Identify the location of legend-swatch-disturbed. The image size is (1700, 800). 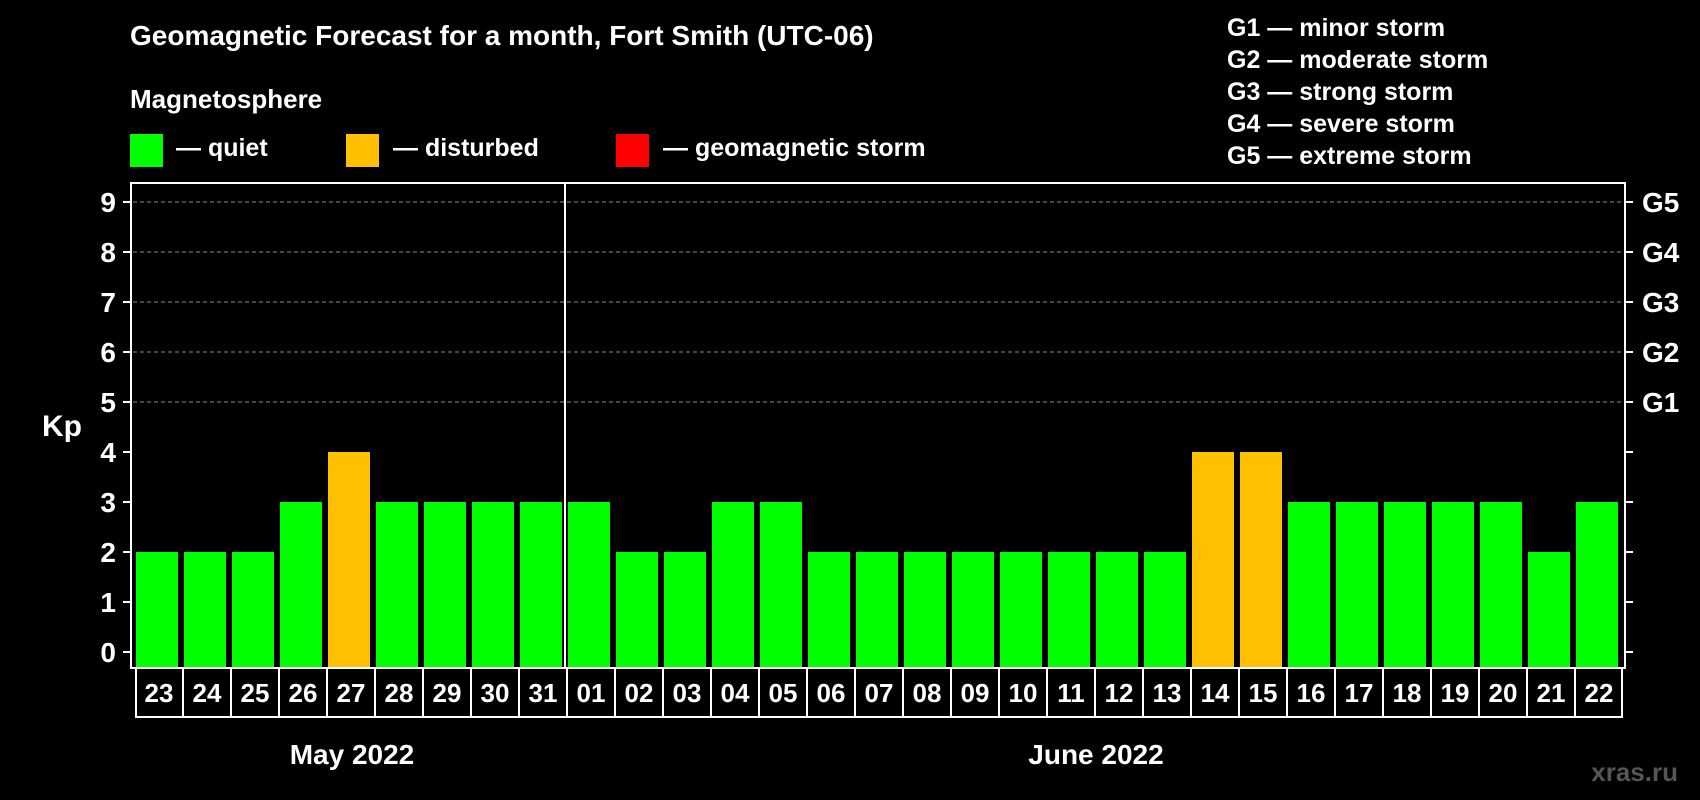
(362, 150).